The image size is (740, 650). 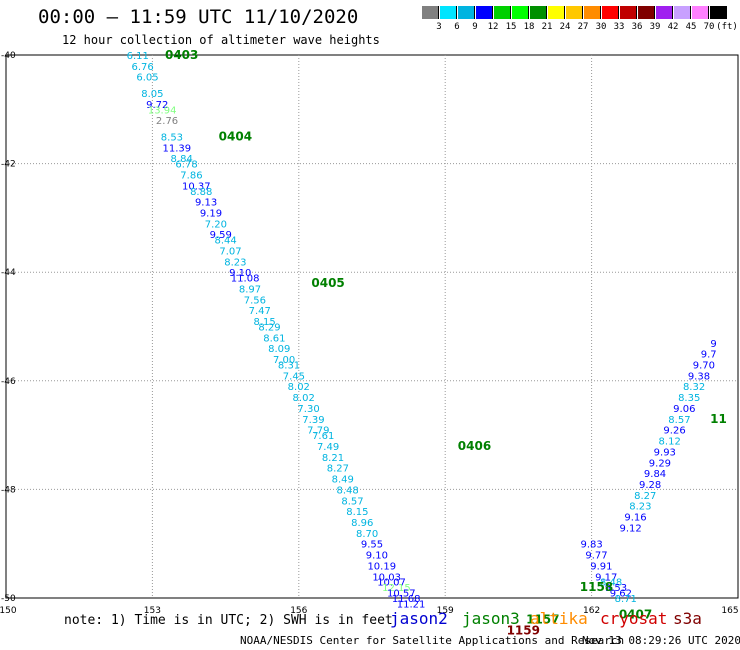 I want to click on data-point-label: 8.44, so click(x=225, y=241).